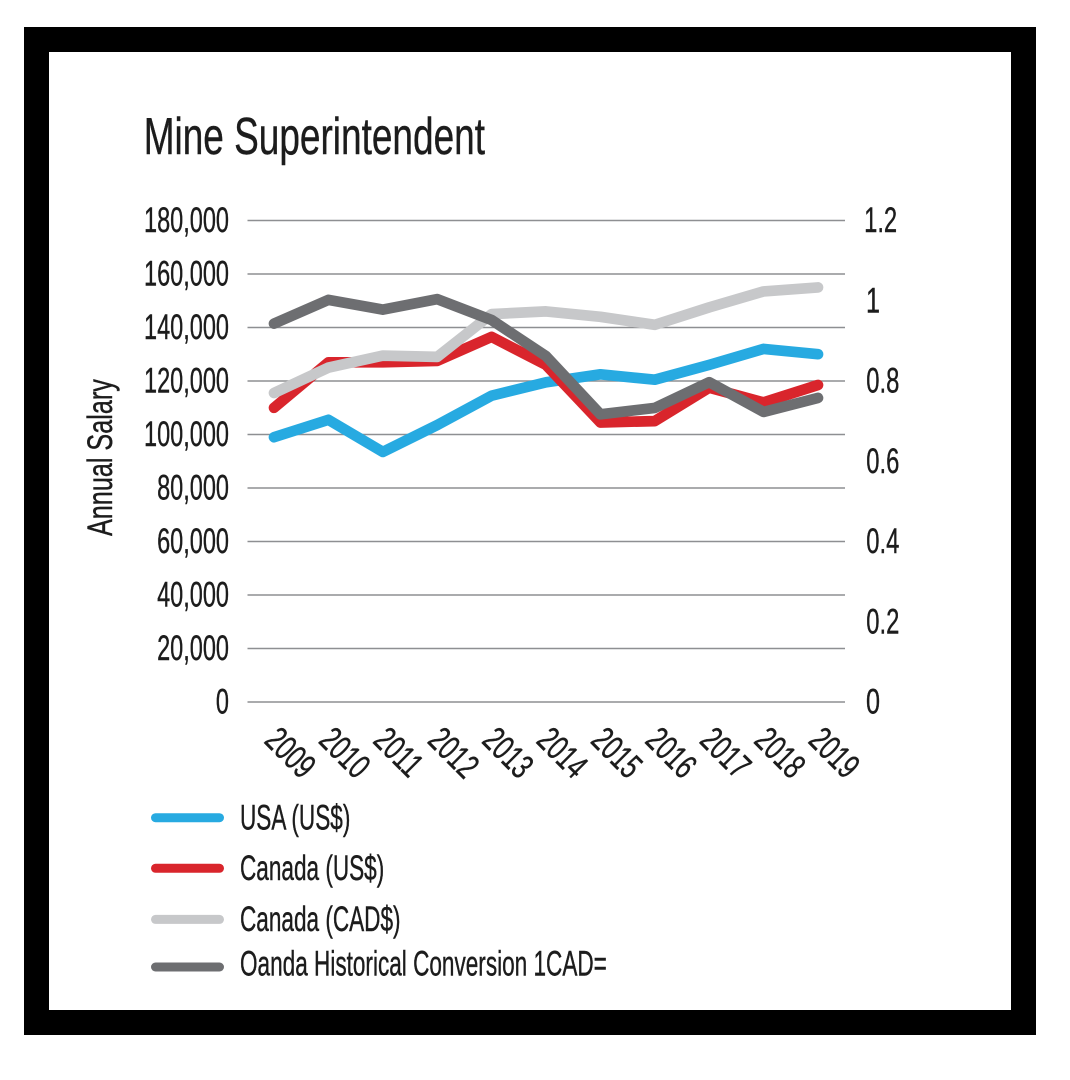 This screenshot has width=1070, height=1080. I want to click on svg-text: 1.2, so click(880, 221).